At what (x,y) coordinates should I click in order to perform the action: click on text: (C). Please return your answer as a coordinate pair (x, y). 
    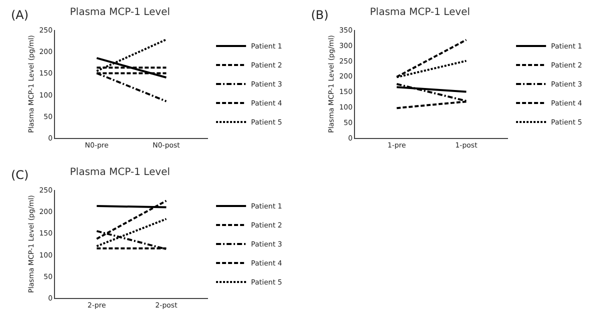
    Looking at the image, I should click on (20, 175).